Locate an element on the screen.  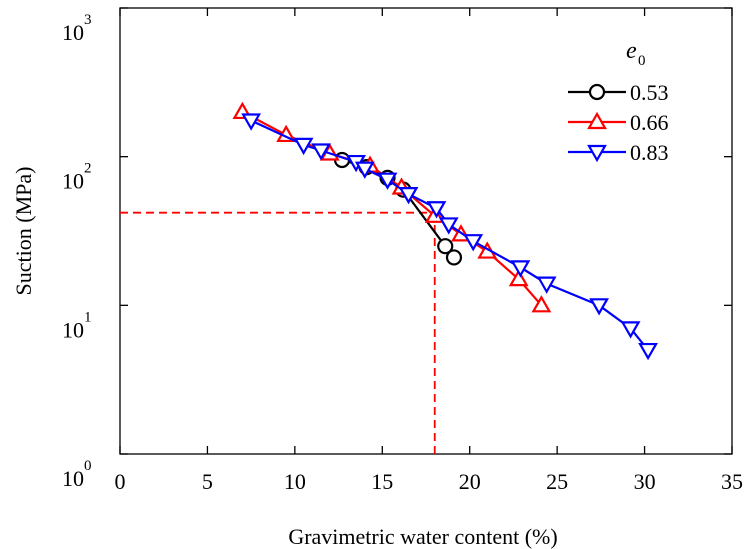
y-tick-label: 10² is located at coordinates (77, 177).